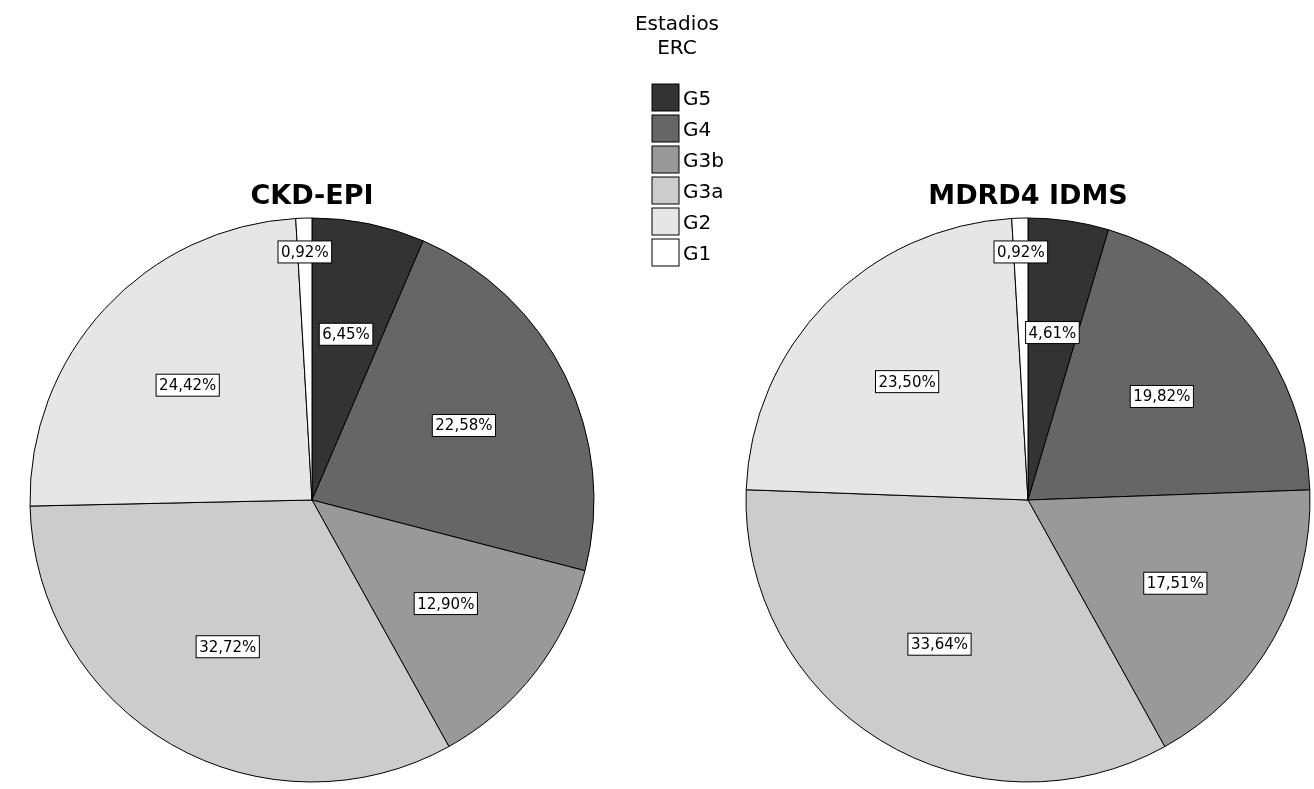 This screenshot has height=789, width=1314. What do you see at coordinates (188, 385) in the screenshot?
I see `data-label: 24,42%` at bounding box center [188, 385].